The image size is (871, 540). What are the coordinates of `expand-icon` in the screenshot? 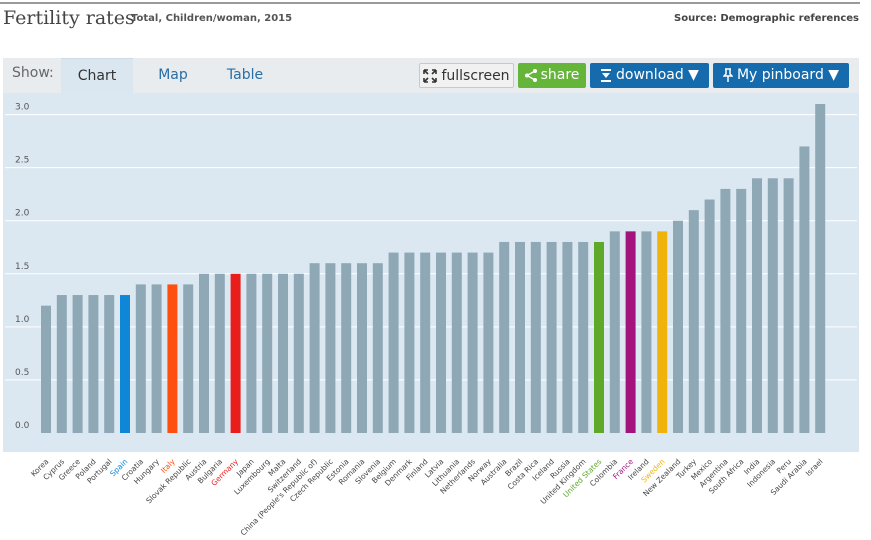 It's located at (430, 76).